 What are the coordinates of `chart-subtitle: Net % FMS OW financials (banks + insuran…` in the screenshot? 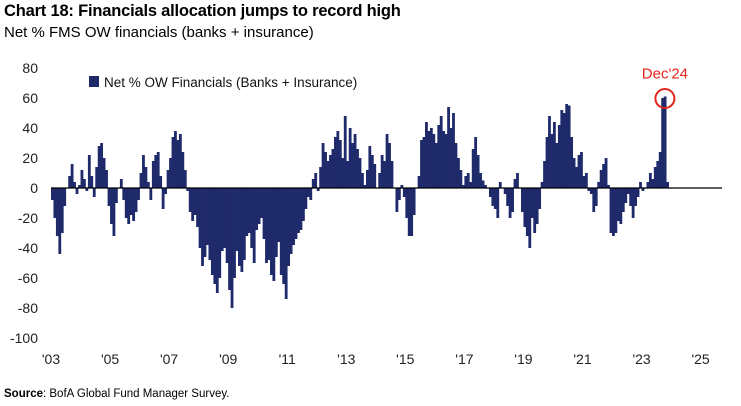 It's located at (159, 32).